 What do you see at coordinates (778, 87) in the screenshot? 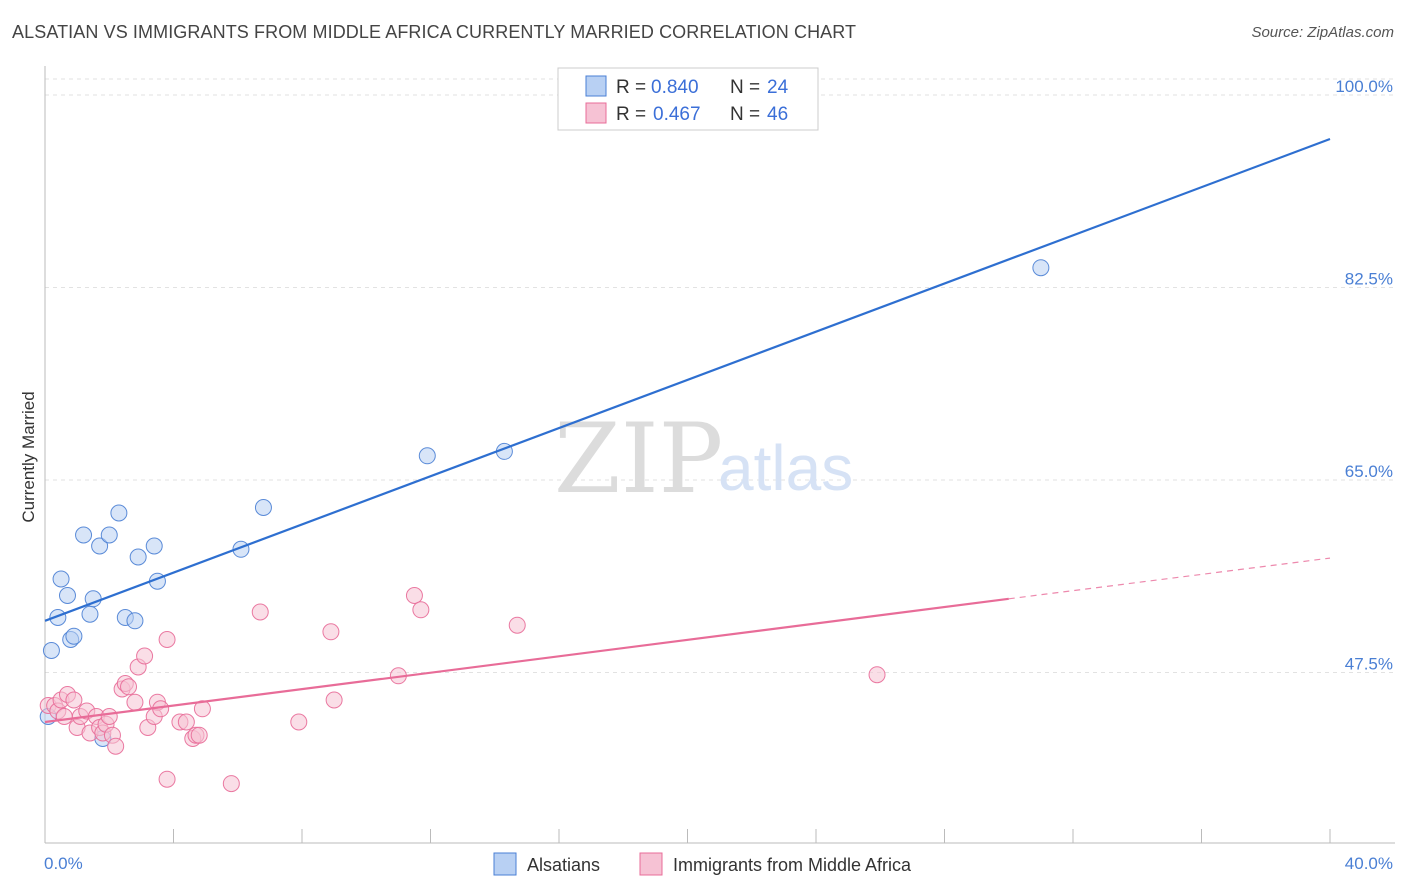
I see `legend-n-value-1: 24` at bounding box center [778, 87].